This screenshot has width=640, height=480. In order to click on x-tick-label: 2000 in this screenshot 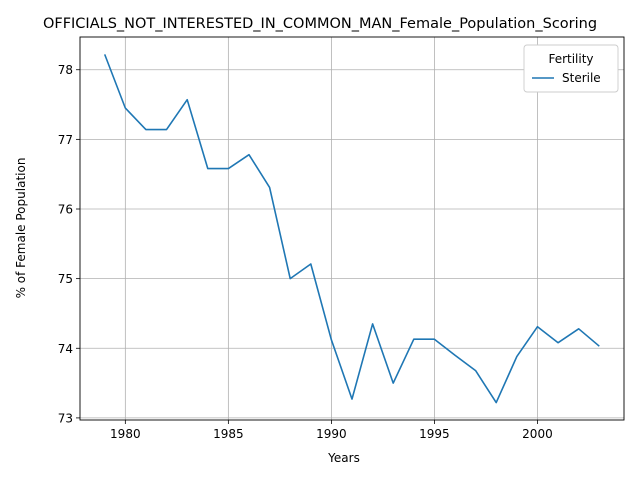, I will do `click(537, 434)`.